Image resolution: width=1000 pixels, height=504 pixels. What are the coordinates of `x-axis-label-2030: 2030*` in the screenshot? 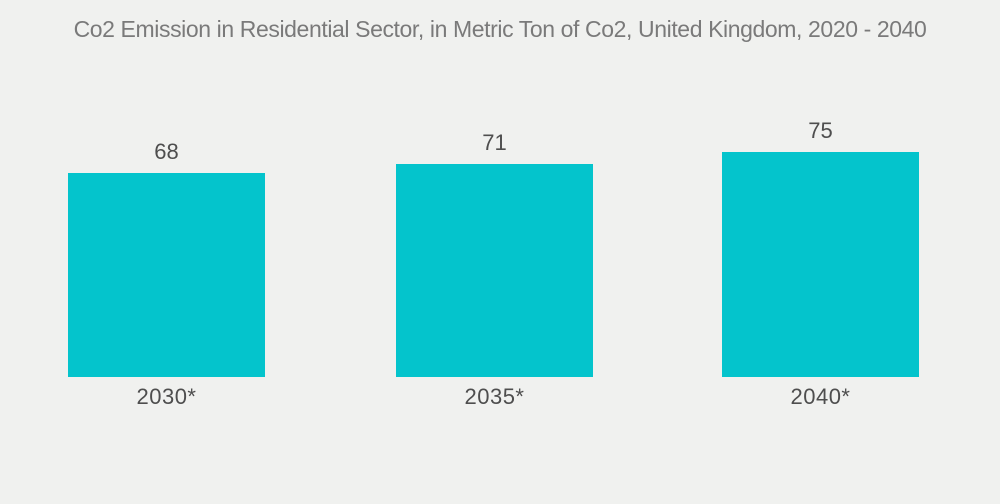 It's located at (166, 396).